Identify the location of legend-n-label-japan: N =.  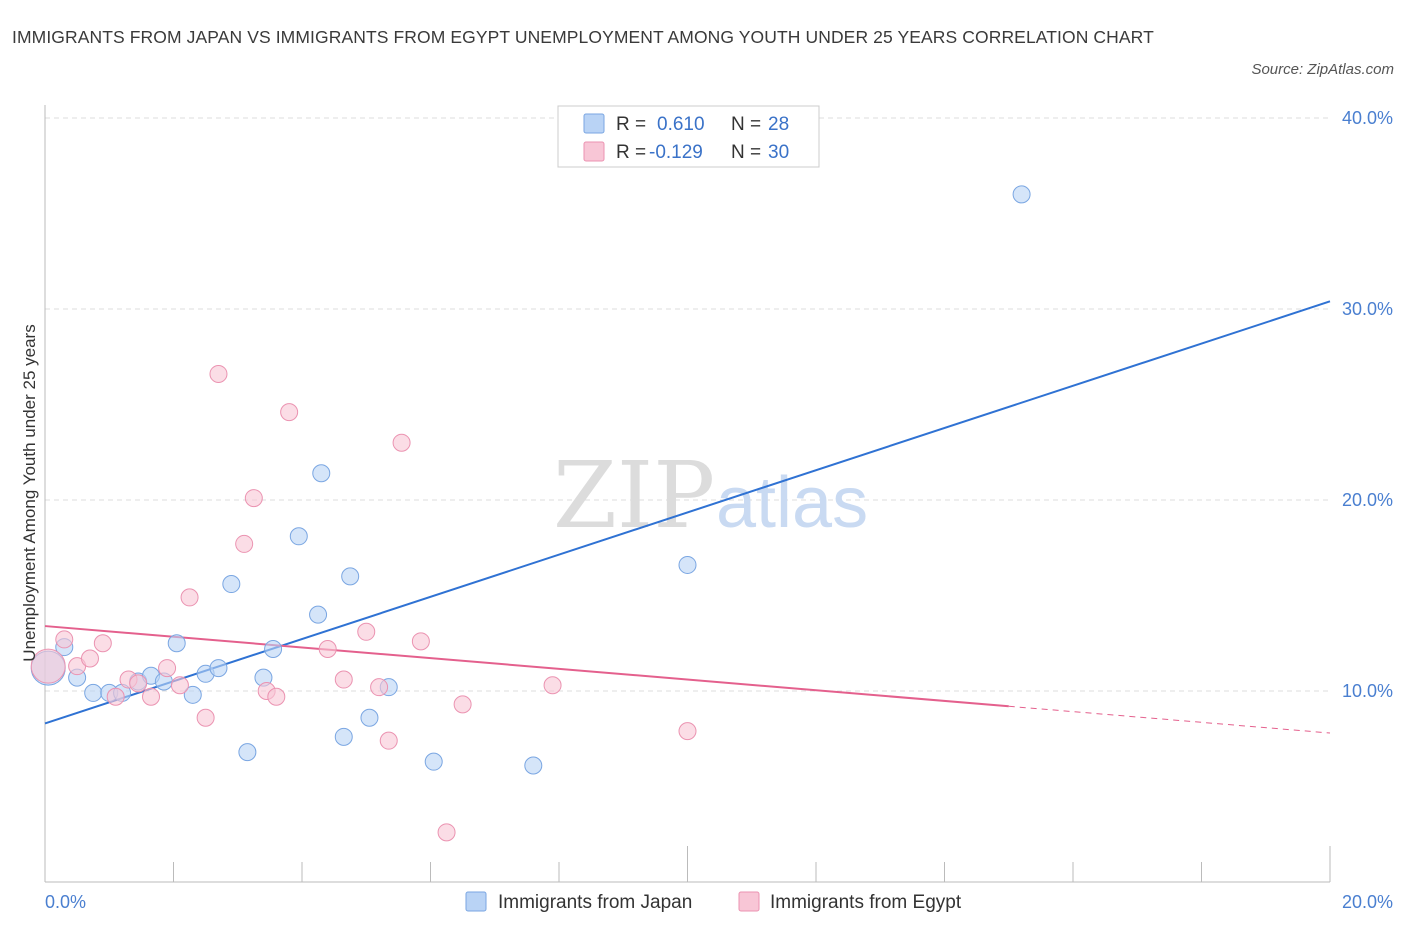
(746, 124).